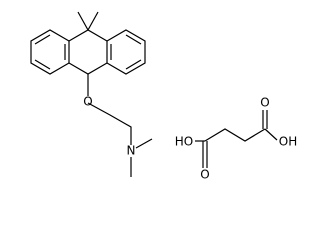  What do you see at coordinates (131, 151) in the screenshot?
I see `atom-label: N` at bounding box center [131, 151].